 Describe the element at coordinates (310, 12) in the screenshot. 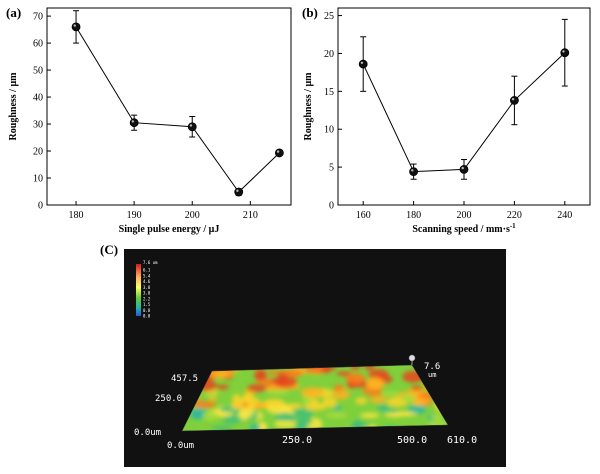

I see `panel-letter: (b)` at that location.